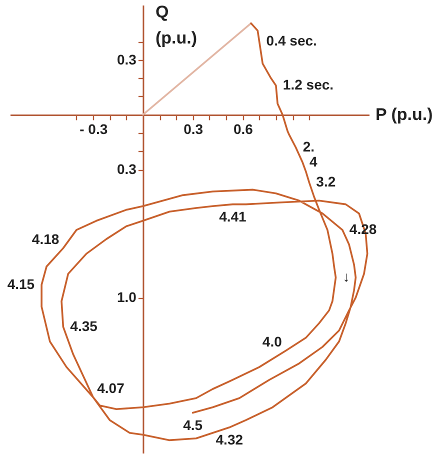 The image size is (432, 457). Describe the element at coordinates (21, 284) in the screenshot. I see `annotation: 4.15` at that location.